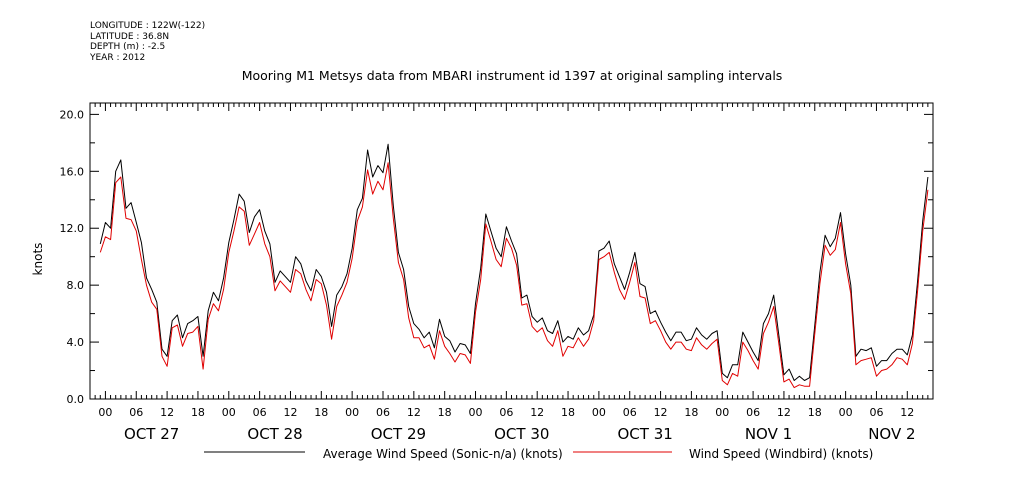 This screenshot has height=504, width=1009. What do you see at coordinates (443, 454) in the screenshot?
I see `legend-label-average-wind-speed: Average Wind Speed (Sonic-n/a) (knots)` at bounding box center [443, 454].